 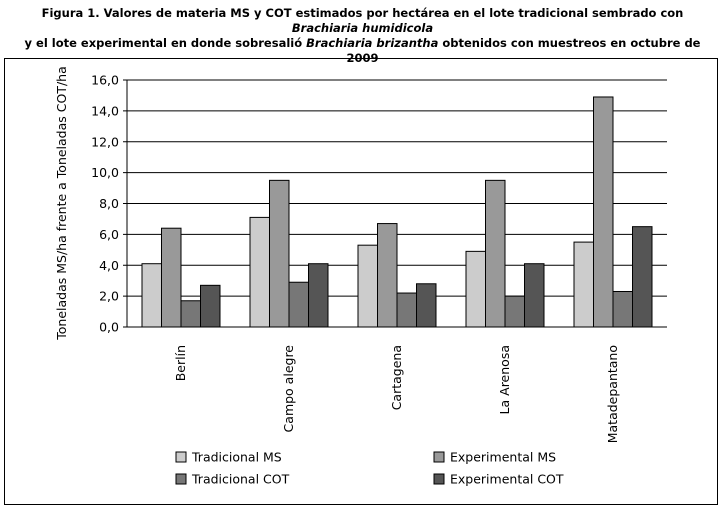 I want to click on y-tick-label: 0,0, so click(x=109, y=327).